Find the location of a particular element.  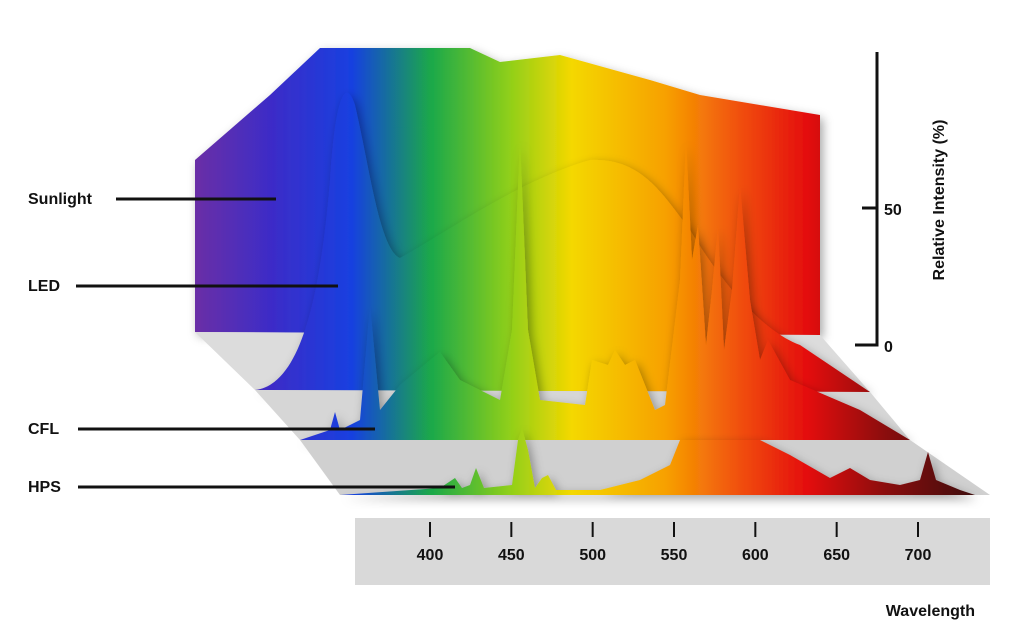

x-tick-label: 500 is located at coordinates (592, 555).